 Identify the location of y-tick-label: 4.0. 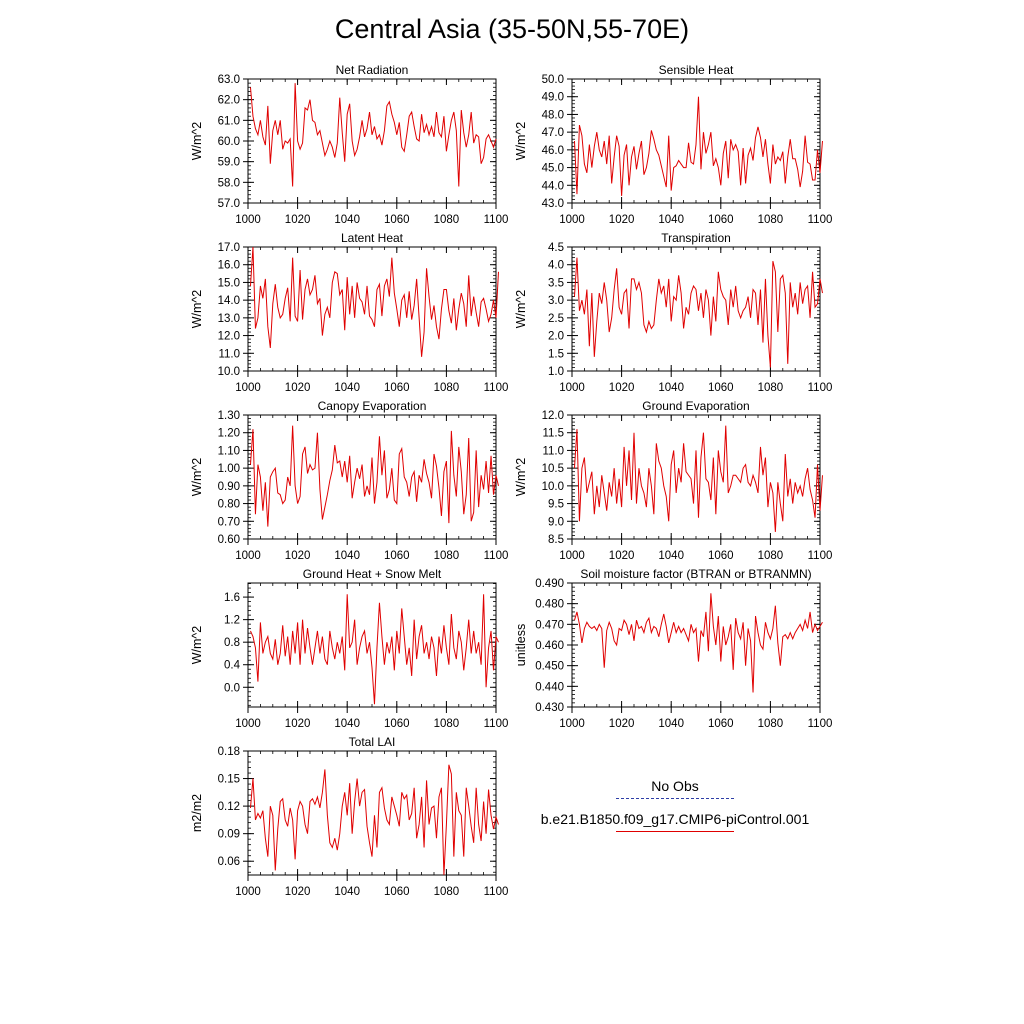
(556, 266).